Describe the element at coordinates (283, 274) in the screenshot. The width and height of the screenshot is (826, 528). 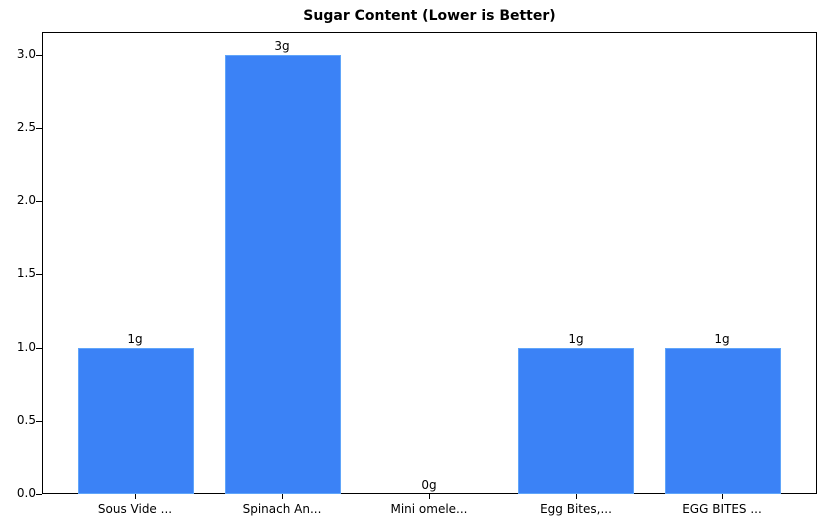
I see `bar-spinach` at that location.